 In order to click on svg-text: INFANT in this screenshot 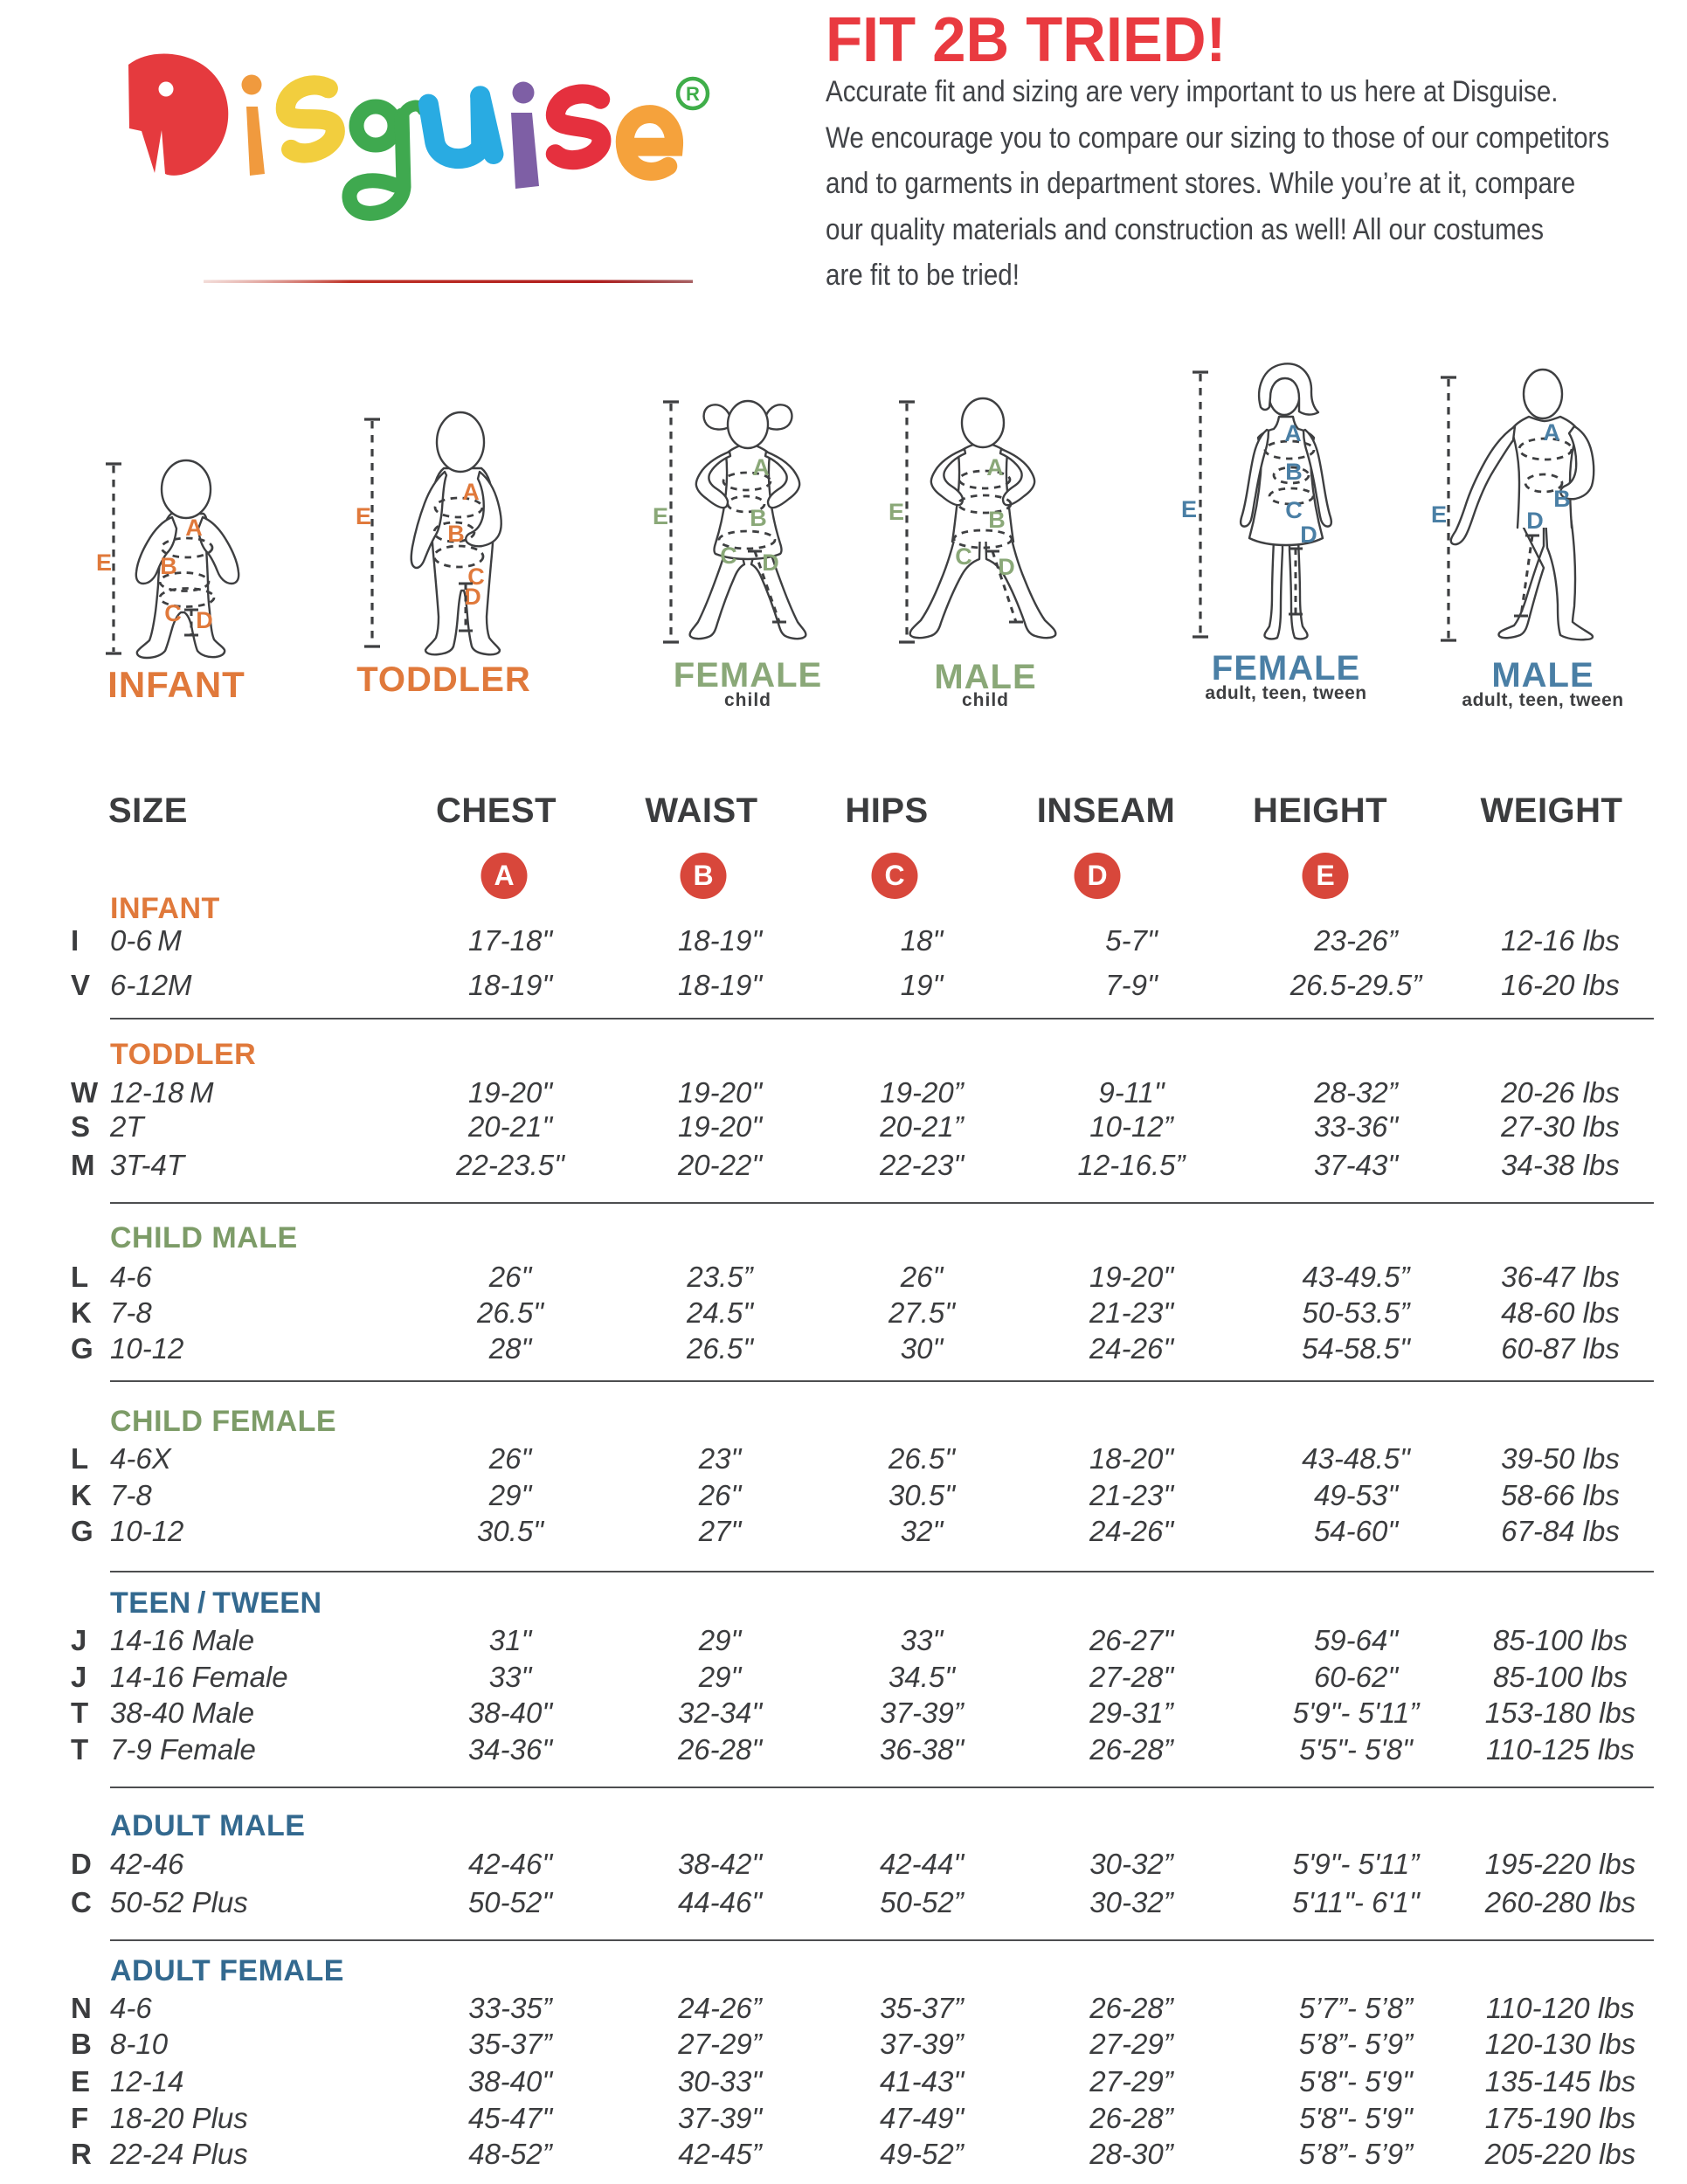, I will do `click(176, 684)`.